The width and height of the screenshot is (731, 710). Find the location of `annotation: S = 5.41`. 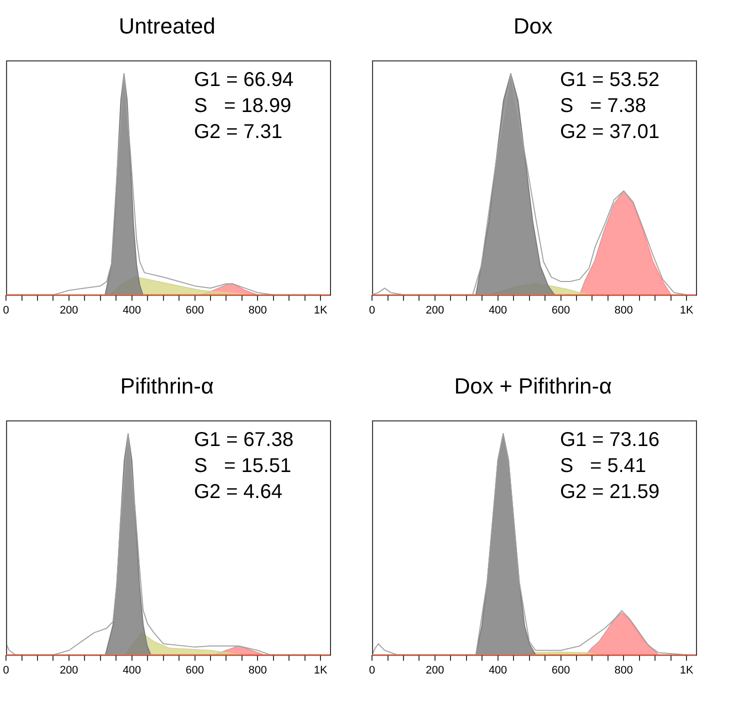

annotation: S = 5.41 is located at coordinates (603, 465).